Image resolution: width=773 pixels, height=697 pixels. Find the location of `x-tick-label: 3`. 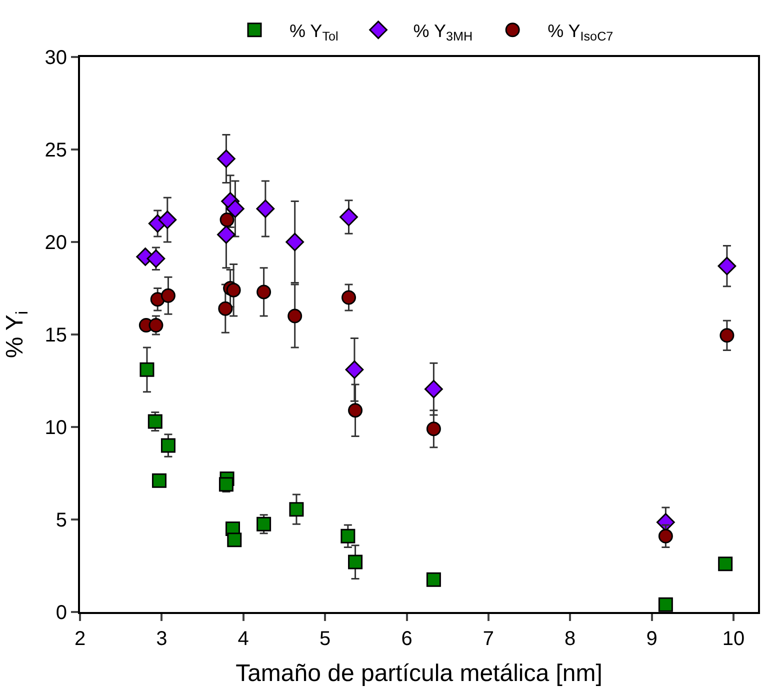

x-tick-label: 3 is located at coordinates (162, 639).